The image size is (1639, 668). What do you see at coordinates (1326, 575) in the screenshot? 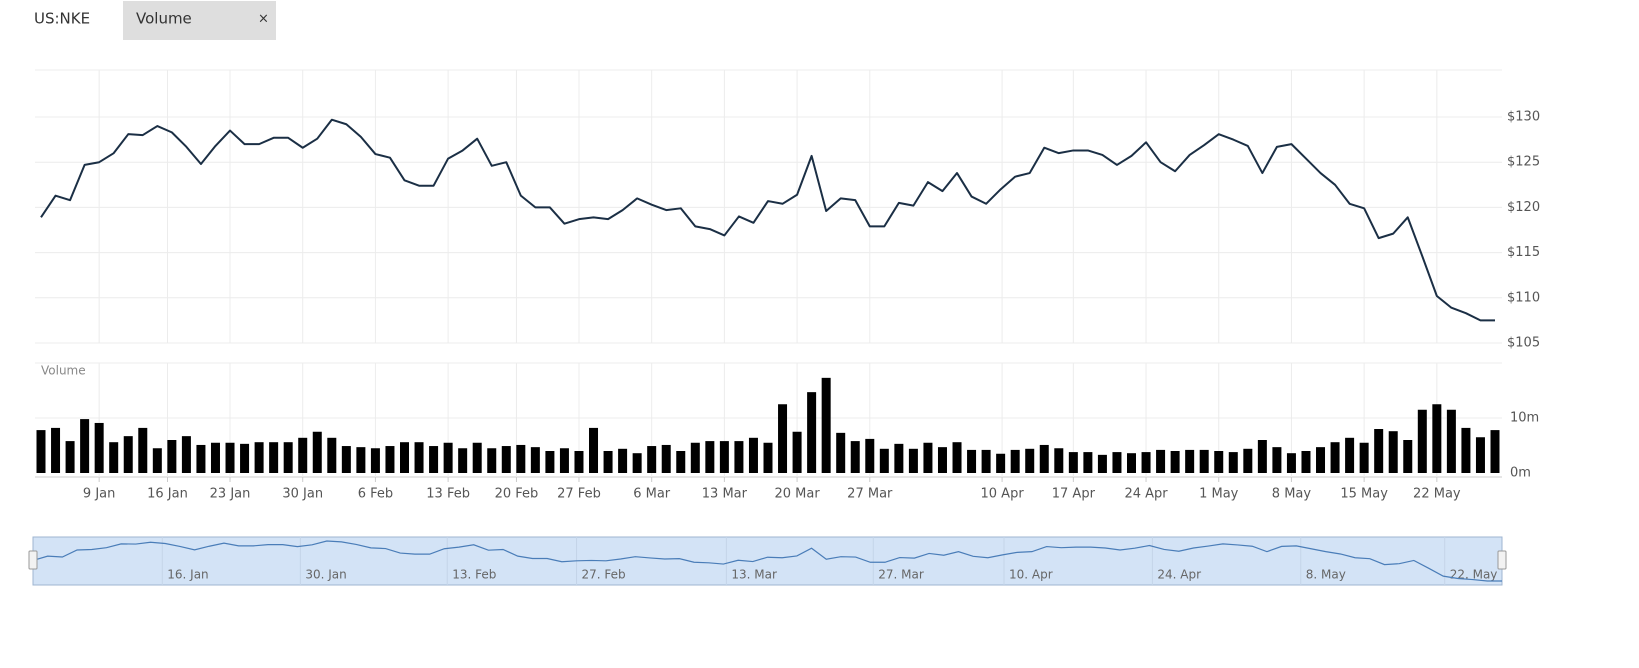
I see `navigator-label: 8. May` at bounding box center [1326, 575].